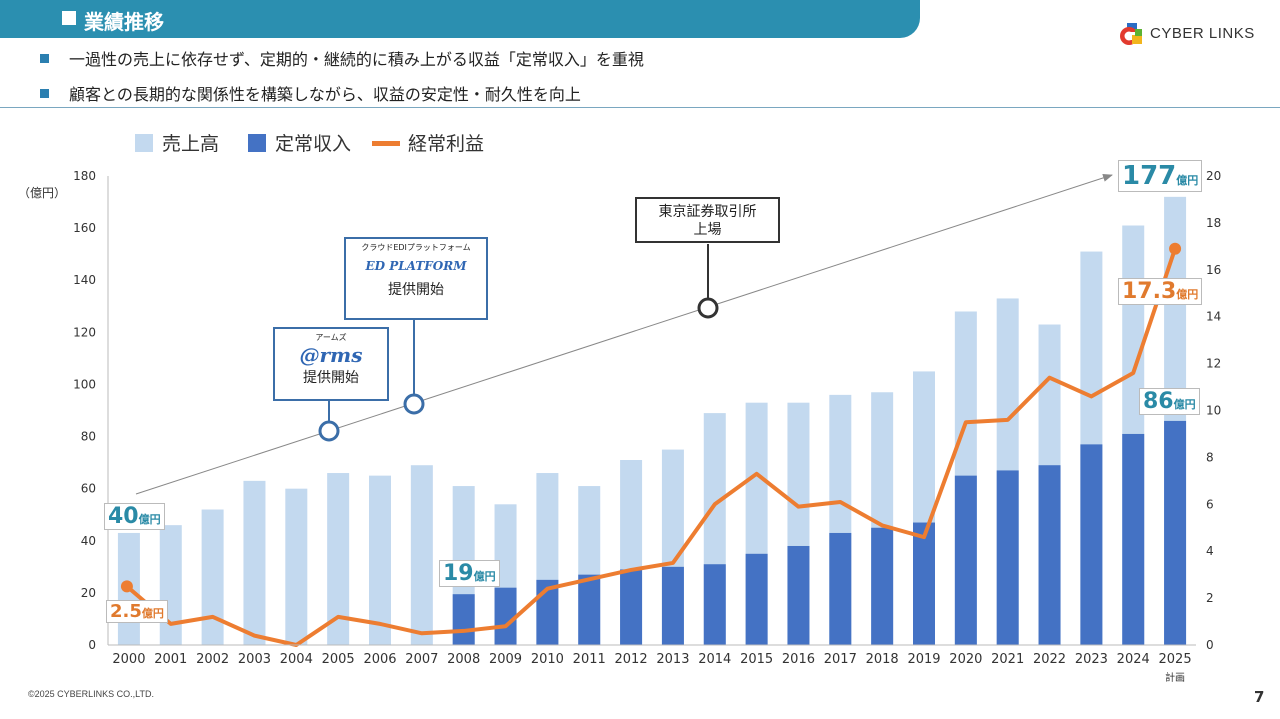 This screenshot has height=719, width=1280. I want to click on y-axis-left: 0 20 40 60 80 100 120 140 160 180 （億円）, so click(63, 410).